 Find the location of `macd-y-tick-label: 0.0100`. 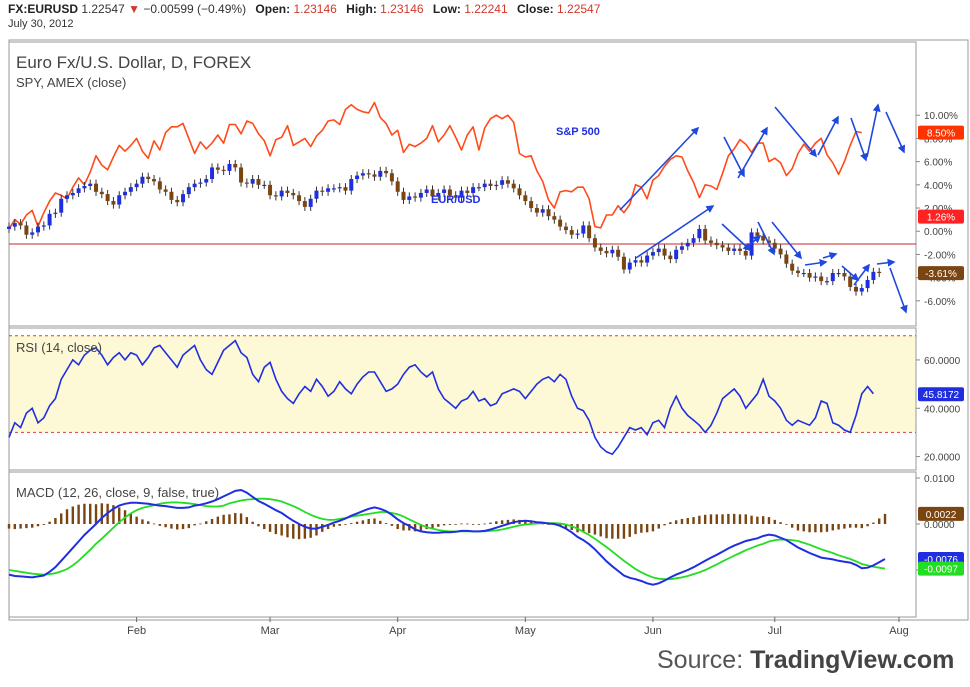

macd-y-tick-label: 0.0100 is located at coordinates (939, 479).